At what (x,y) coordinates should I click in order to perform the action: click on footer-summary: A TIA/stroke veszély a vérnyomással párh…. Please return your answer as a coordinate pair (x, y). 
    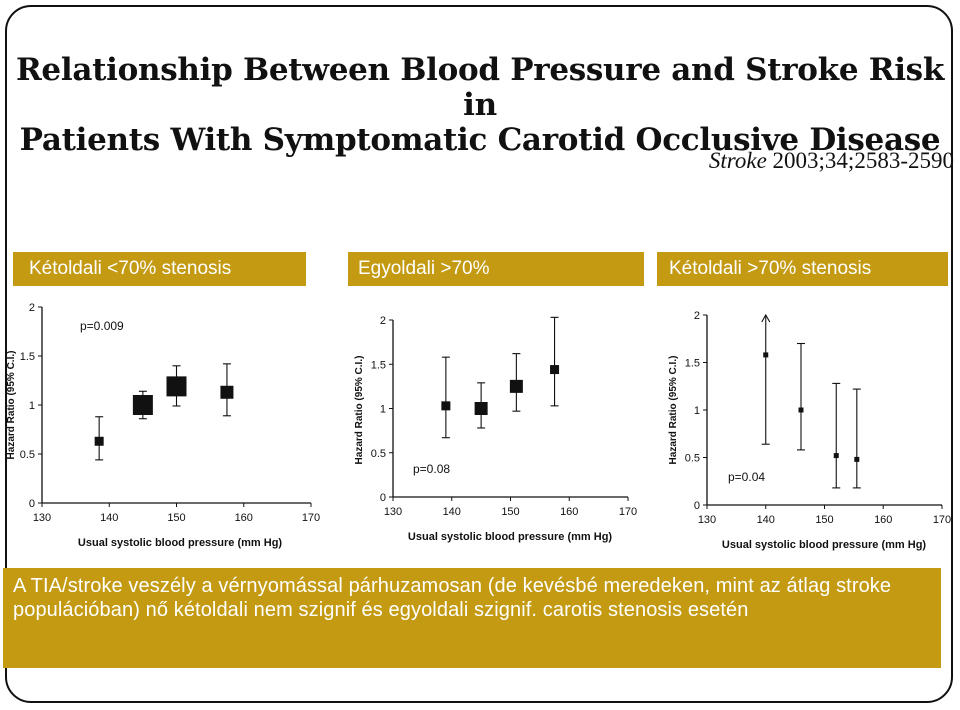
    Looking at the image, I should click on (472, 618).